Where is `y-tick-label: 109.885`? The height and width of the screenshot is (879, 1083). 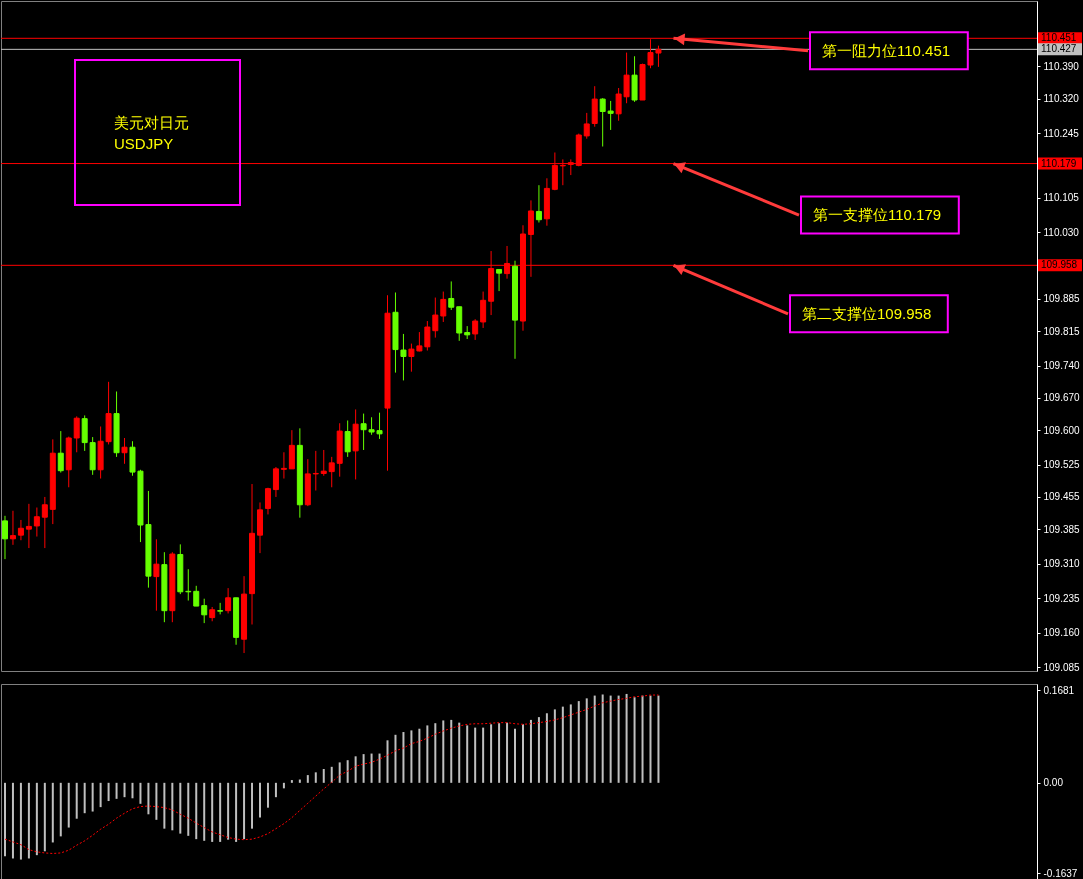
y-tick-label: 109.885 is located at coordinates (1062, 299).